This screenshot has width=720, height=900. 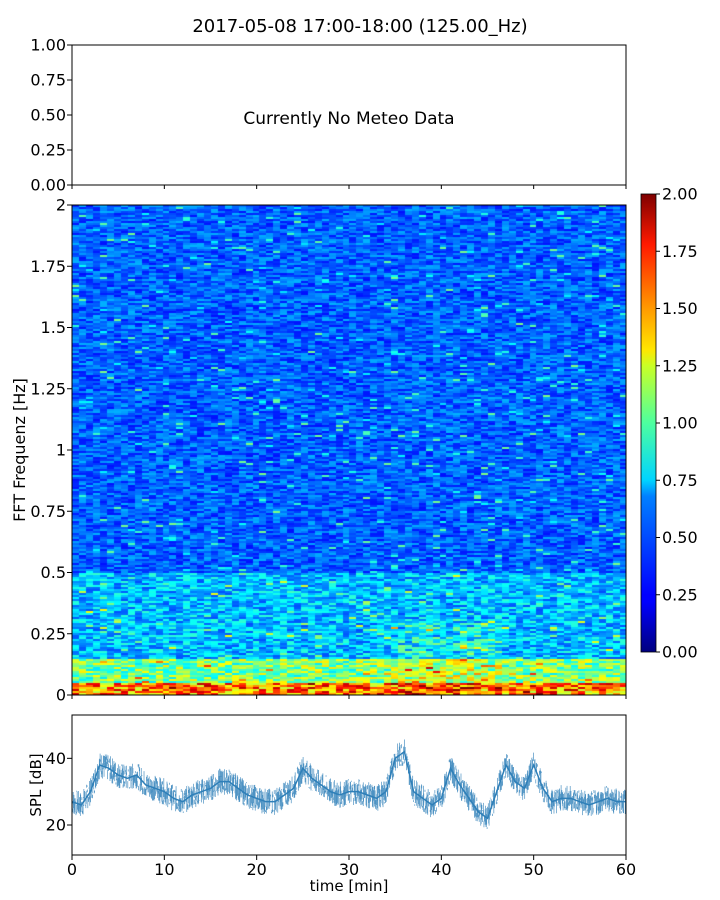 What do you see at coordinates (680, 480) in the screenshot?
I see `colorbar-tick-label: 0.75` at bounding box center [680, 480].